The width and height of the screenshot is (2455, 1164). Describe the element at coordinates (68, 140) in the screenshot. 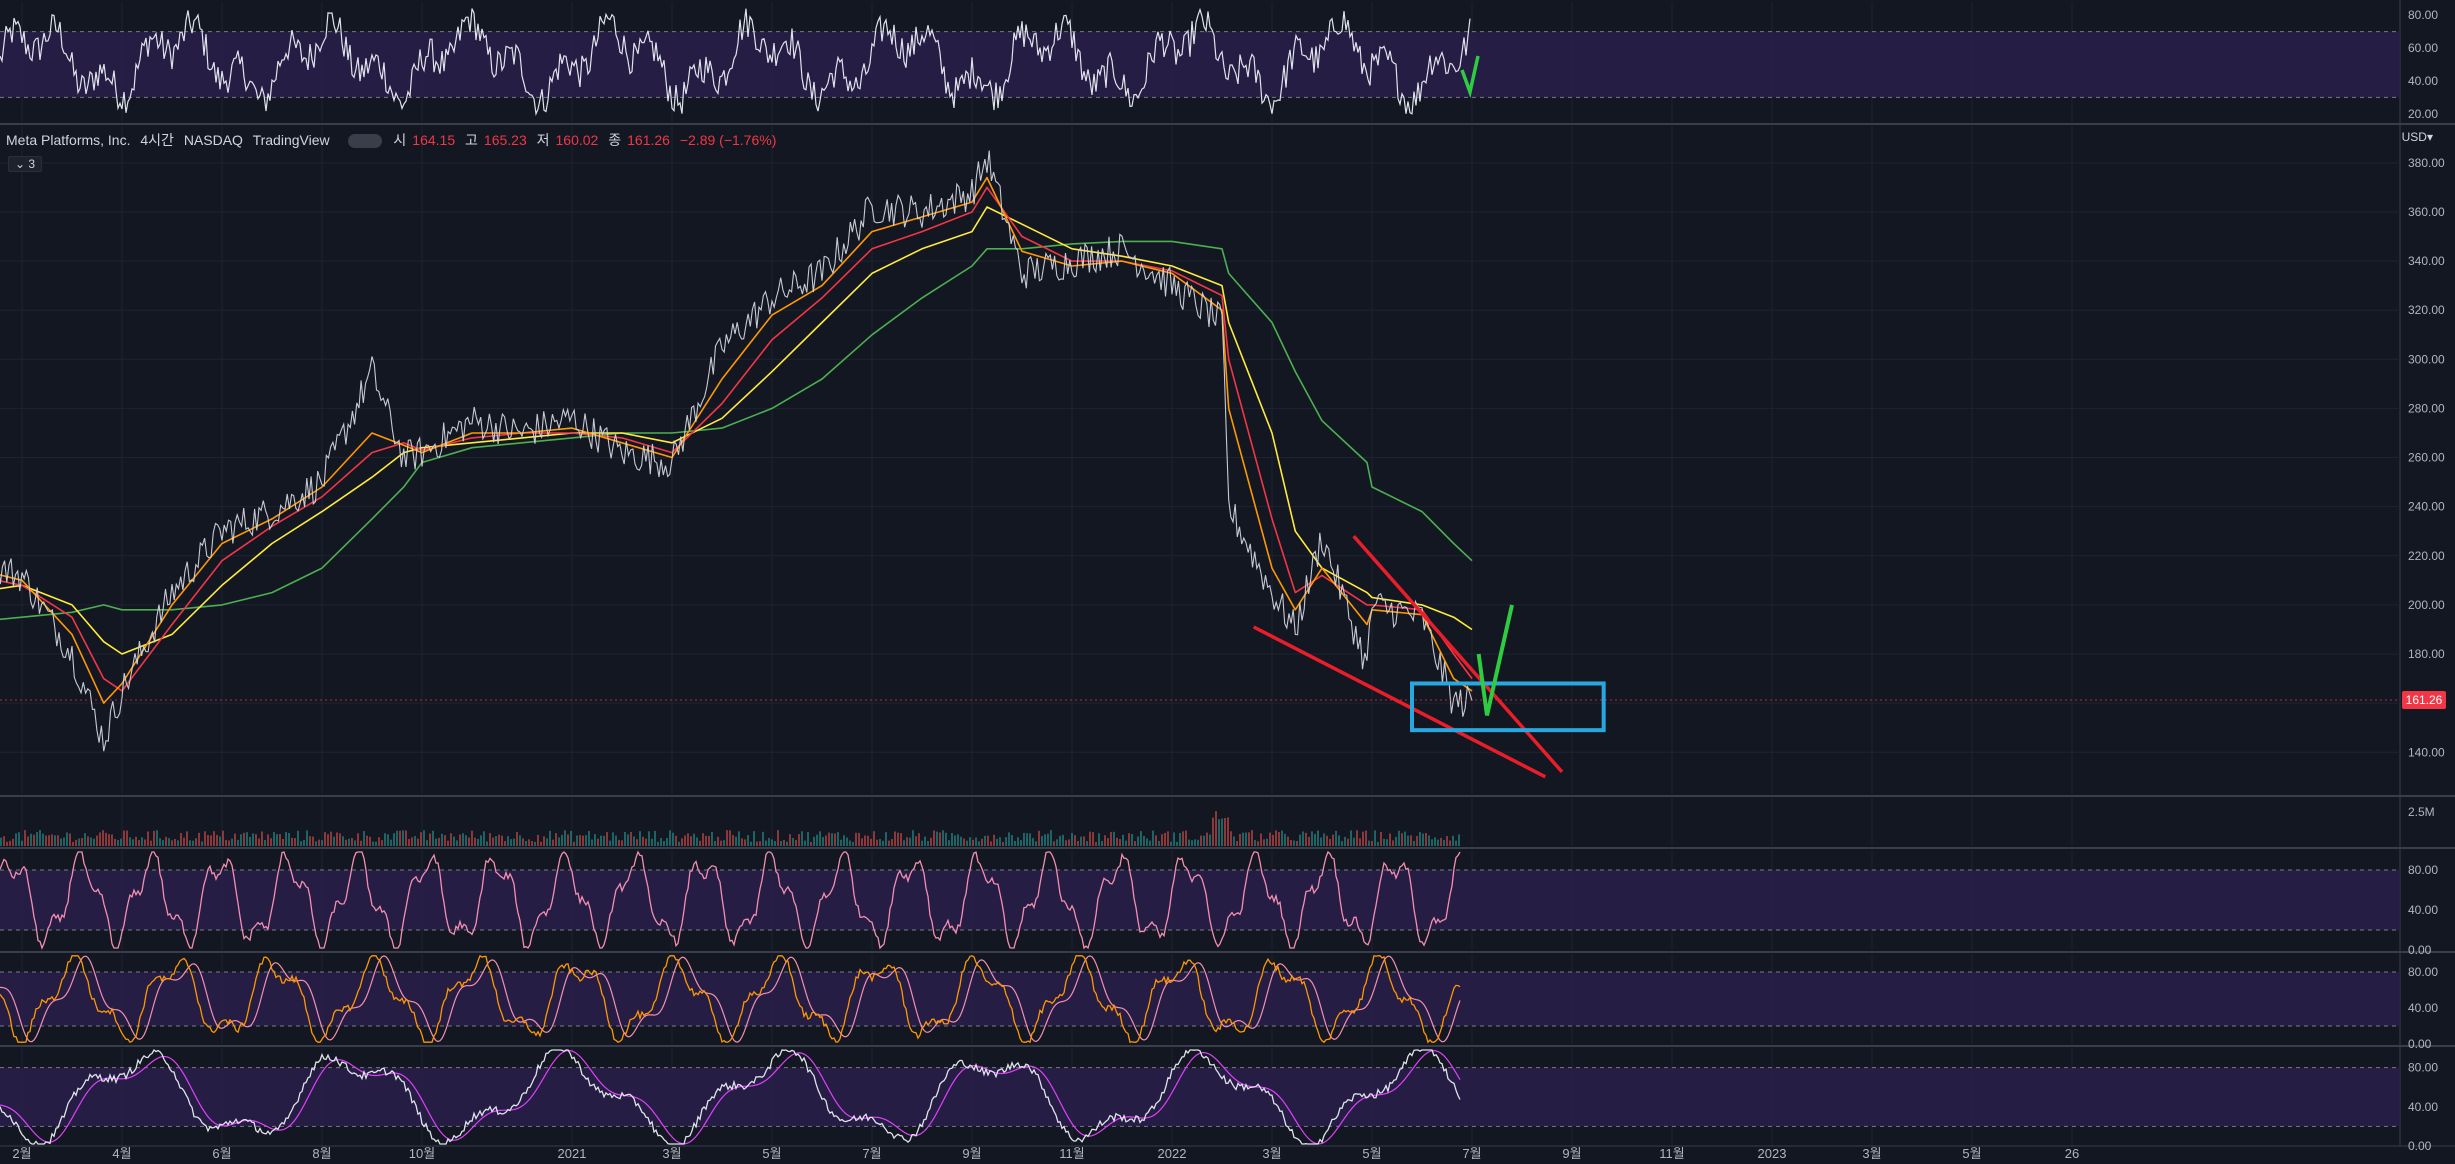

I see `symbol-name: Meta Platforms, Inc.` at that location.